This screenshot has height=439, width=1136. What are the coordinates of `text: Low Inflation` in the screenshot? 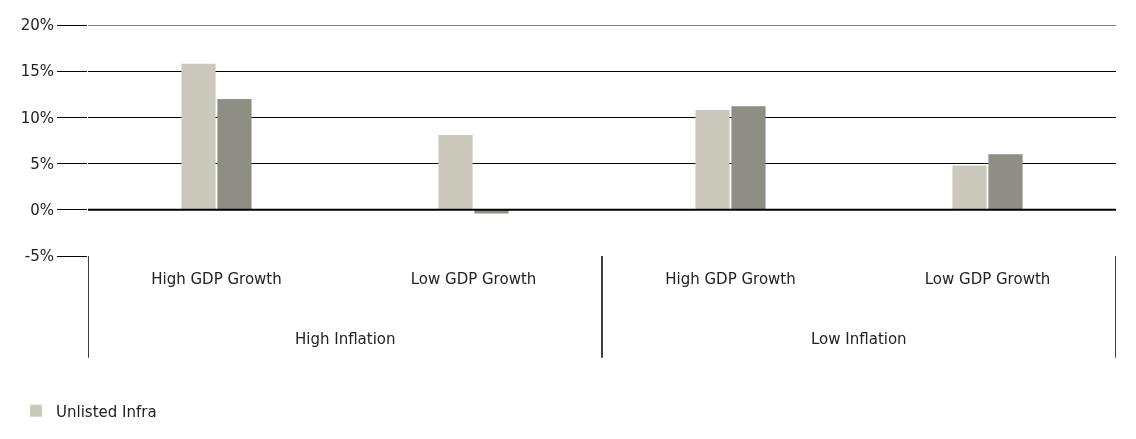 It's located at (859, 339).